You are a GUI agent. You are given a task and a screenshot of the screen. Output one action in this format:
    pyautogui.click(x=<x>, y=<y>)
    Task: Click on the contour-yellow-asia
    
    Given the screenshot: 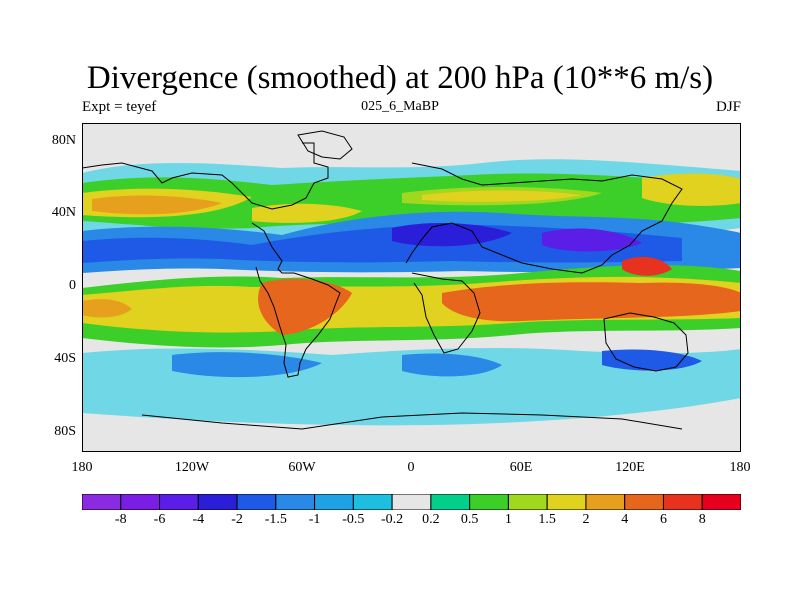 What is the action you would take?
    pyautogui.click(x=502, y=196)
    